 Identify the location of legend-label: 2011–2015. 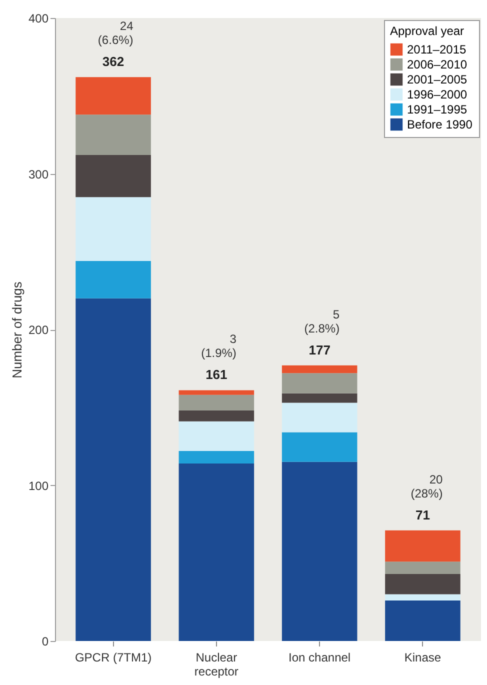
(436, 49).